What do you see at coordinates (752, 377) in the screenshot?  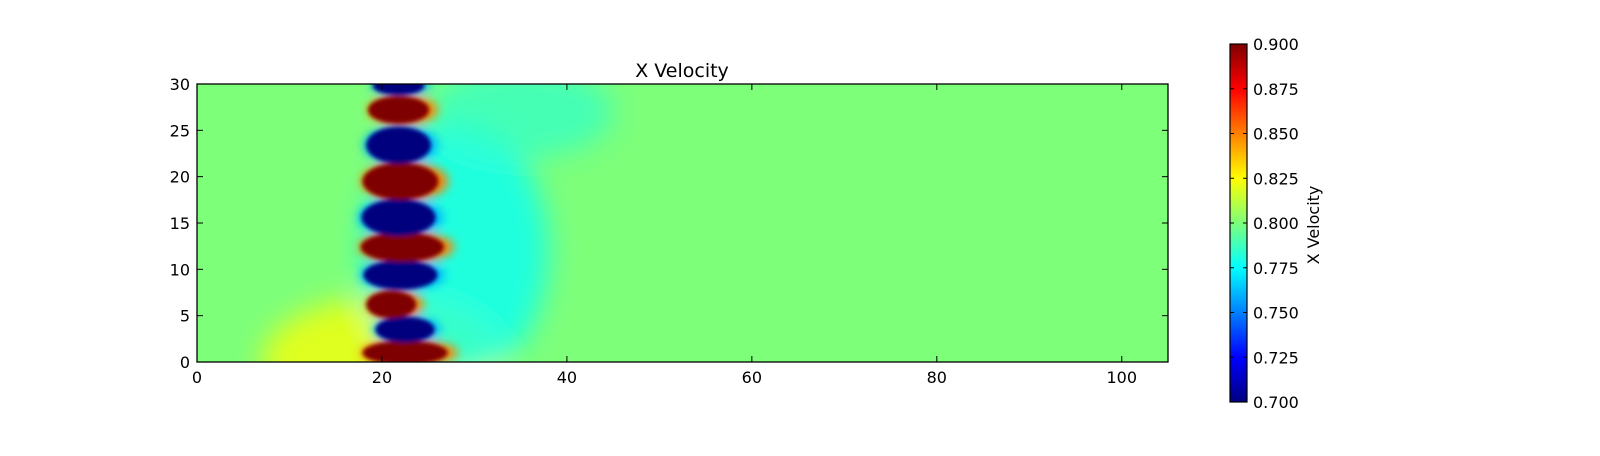 I see `x-tick-label: 60` at bounding box center [752, 377].